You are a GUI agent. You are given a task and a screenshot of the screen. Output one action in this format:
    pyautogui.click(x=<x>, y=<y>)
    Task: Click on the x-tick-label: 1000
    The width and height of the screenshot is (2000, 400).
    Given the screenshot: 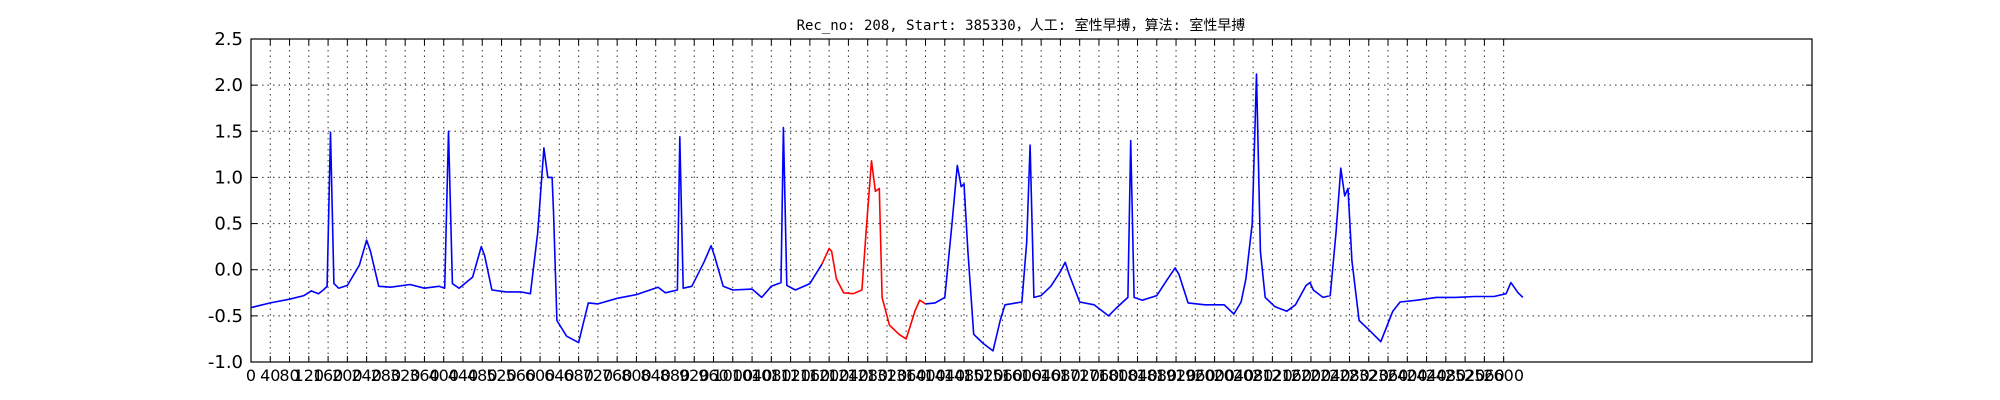 What is the action you would take?
    pyautogui.click(x=732, y=375)
    